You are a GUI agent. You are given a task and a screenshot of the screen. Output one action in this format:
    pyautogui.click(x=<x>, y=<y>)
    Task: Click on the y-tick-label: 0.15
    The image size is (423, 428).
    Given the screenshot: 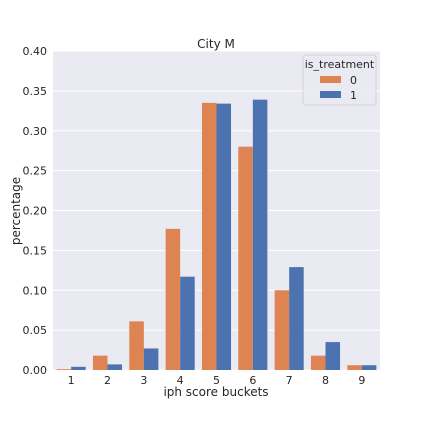 What is the action you would take?
    pyautogui.click(x=35, y=250)
    